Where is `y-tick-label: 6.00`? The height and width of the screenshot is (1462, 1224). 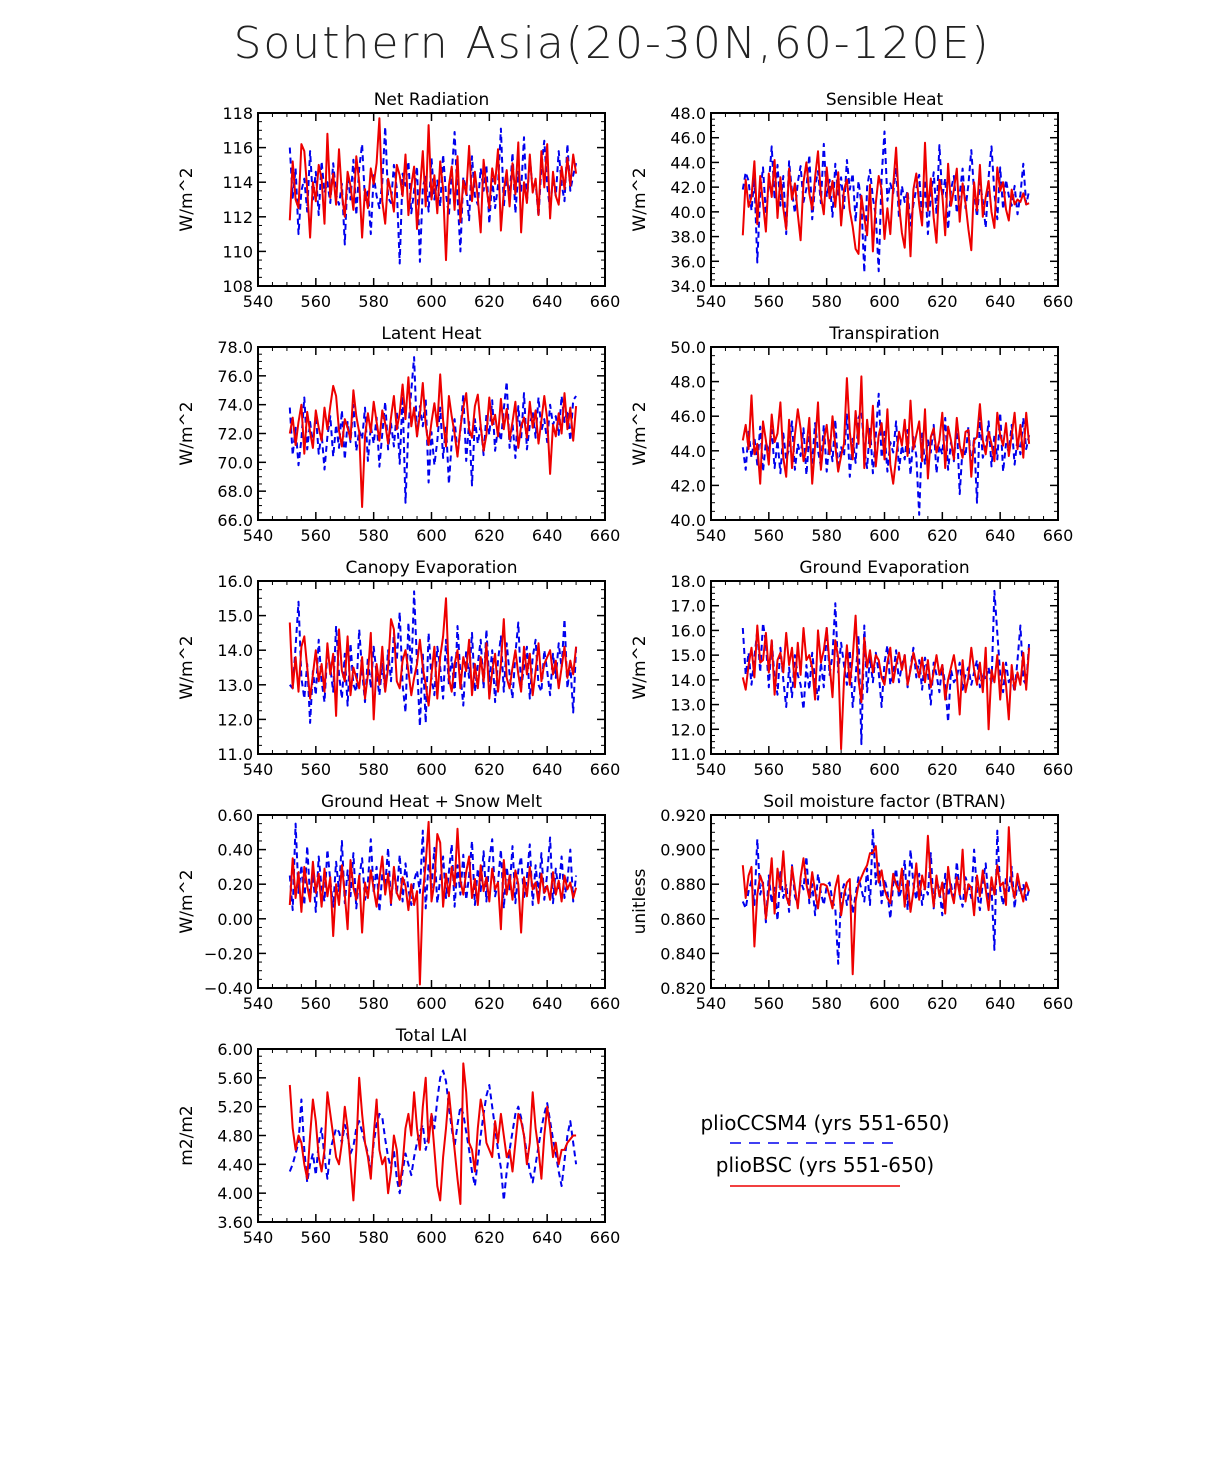 y-tick-label: 6.00 is located at coordinates (235, 1049).